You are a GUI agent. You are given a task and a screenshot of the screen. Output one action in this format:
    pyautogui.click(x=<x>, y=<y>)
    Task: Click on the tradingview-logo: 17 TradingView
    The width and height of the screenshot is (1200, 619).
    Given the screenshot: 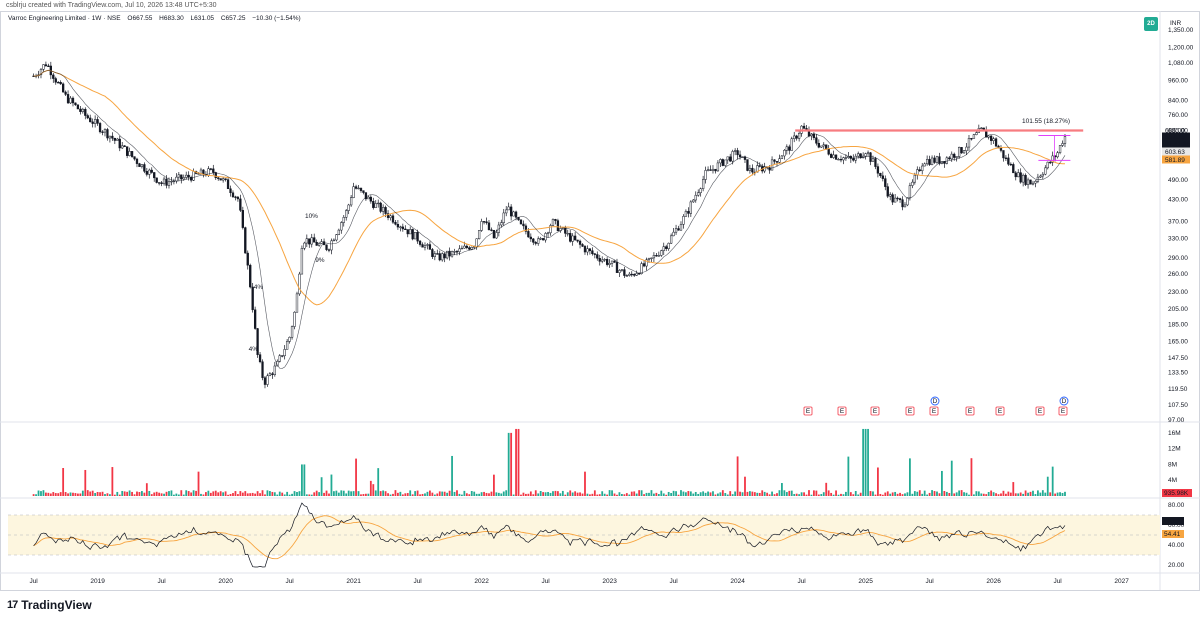 What is the action you would take?
    pyautogui.click(x=49, y=605)
    